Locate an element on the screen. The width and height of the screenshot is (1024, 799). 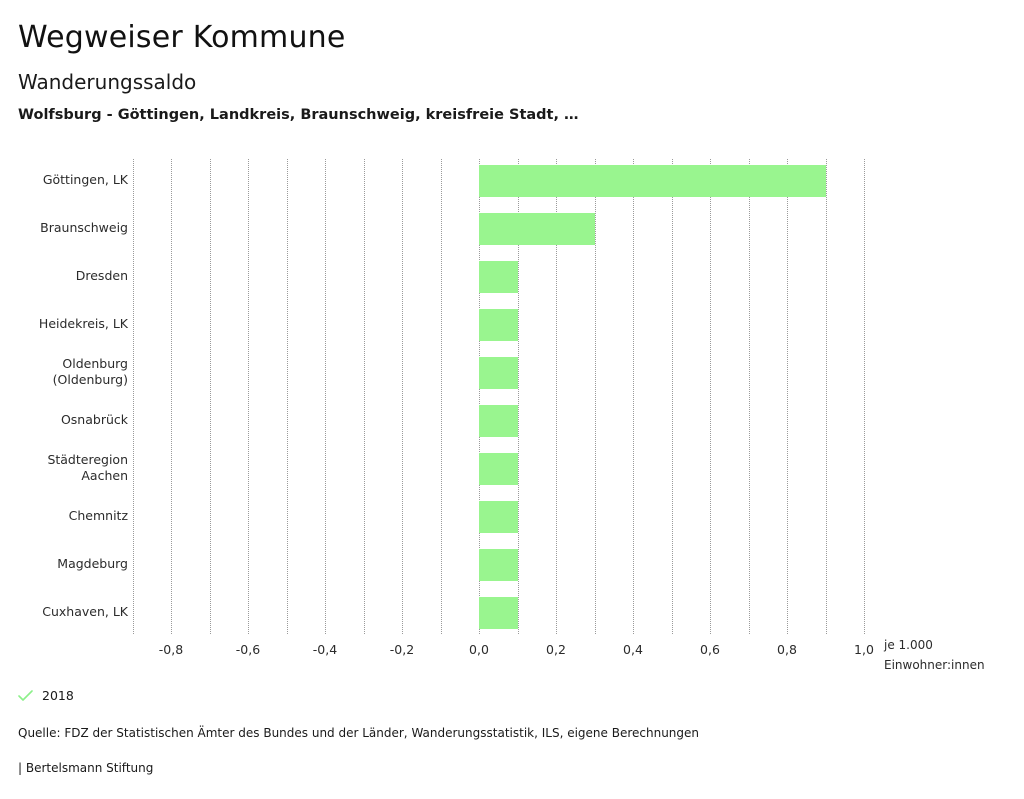
chart-legend: 2018 is located at coordinates (46, 696).